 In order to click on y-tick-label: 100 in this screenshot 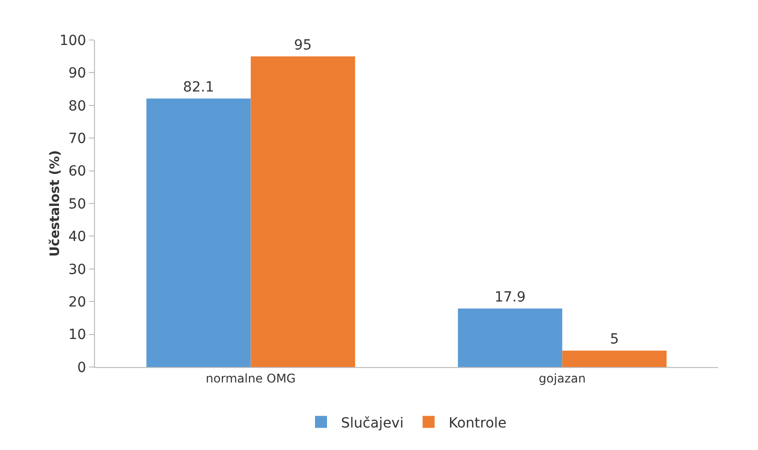, I will do `click(72, 40)`.